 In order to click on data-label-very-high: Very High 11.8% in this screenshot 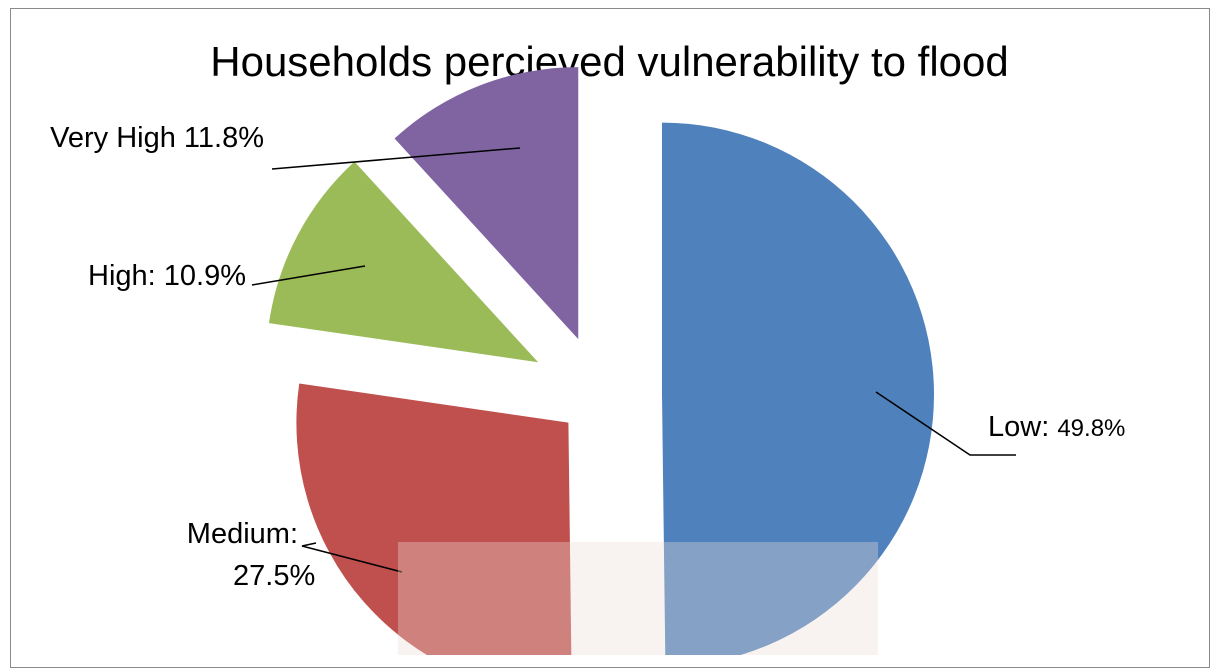, I will do `click(157, 138)`.